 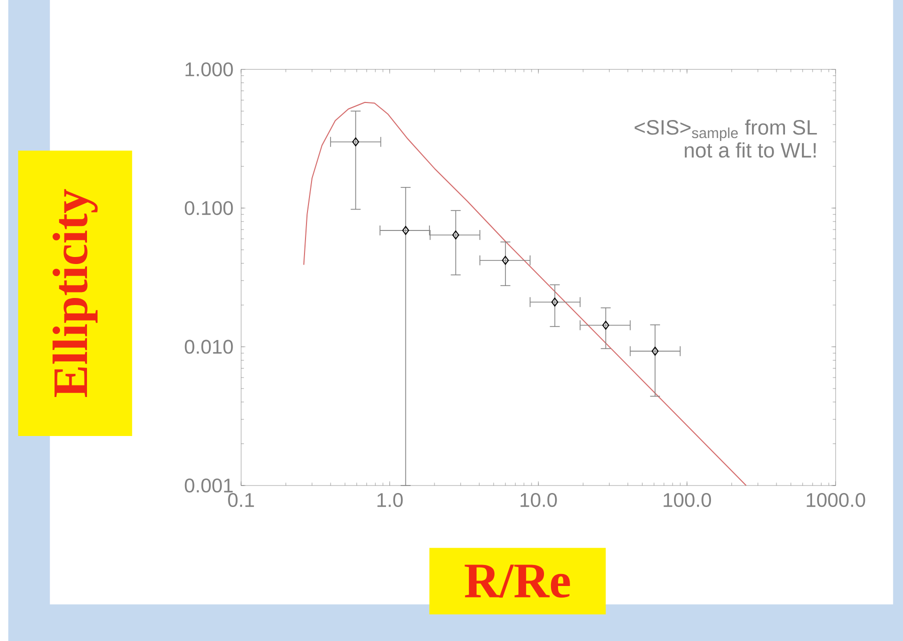 What do you see at coordinates (75, 293) in the screenshot?
I see `y-axis-title: Ellipticity` at bounding box center [75, 293].